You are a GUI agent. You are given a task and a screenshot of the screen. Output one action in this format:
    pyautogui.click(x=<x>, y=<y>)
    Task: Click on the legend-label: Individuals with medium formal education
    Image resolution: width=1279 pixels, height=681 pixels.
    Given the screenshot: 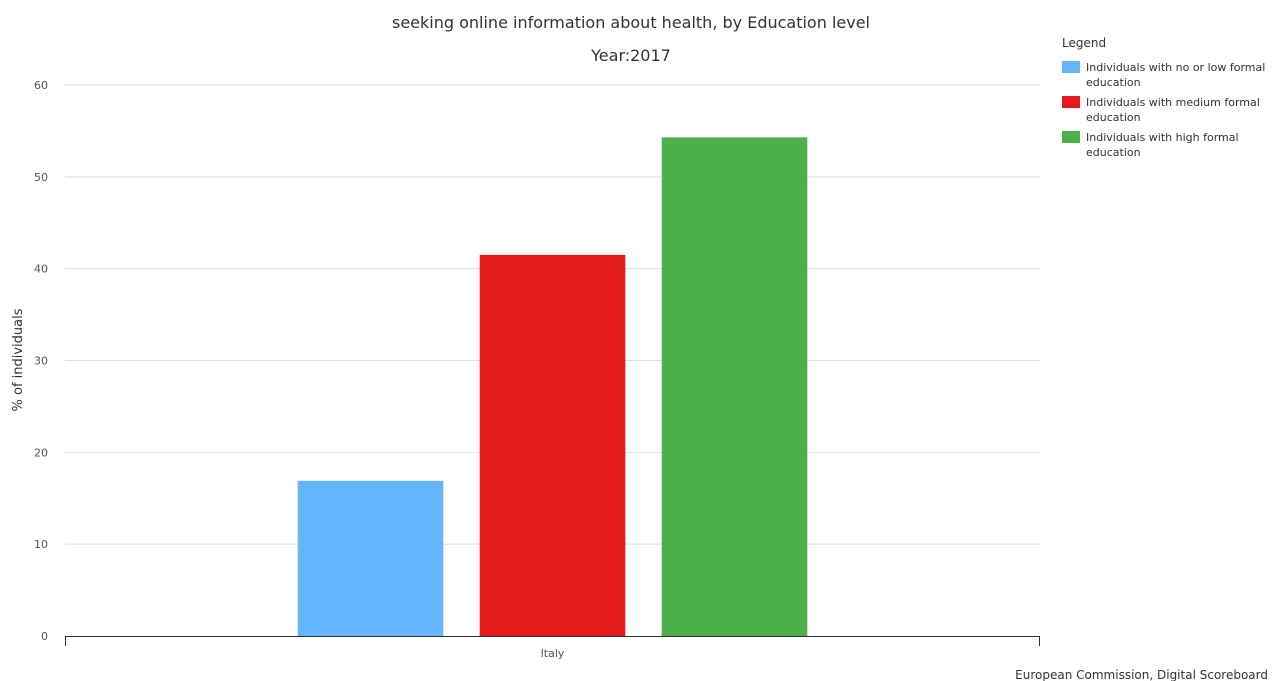 What is the action you would take?
    pyautogui.click(x=1173, y=110)
    